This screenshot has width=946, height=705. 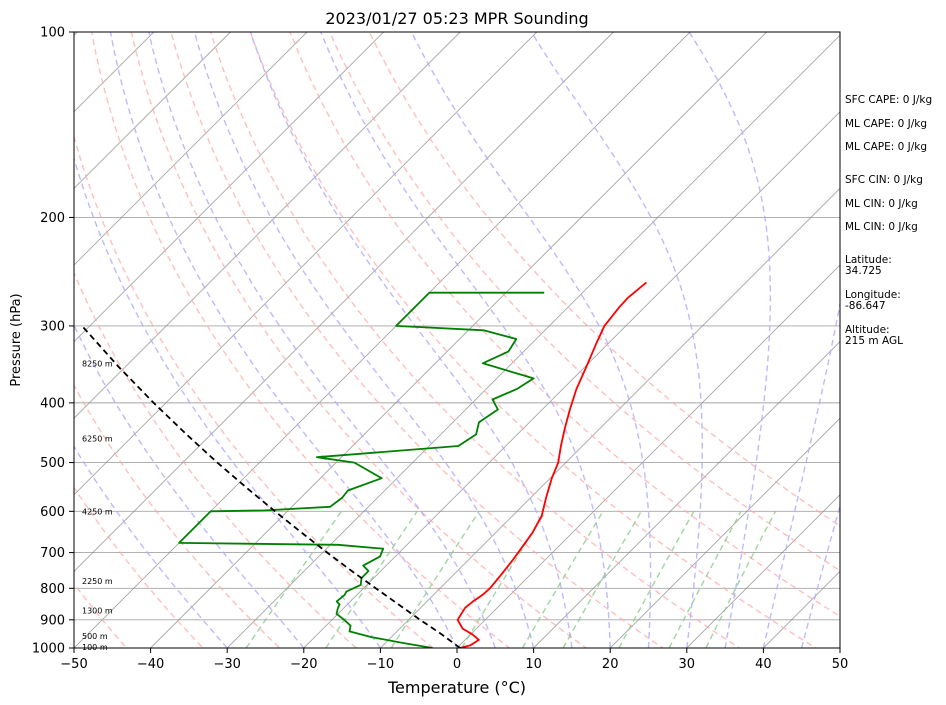 I want to click on y-tick-label: 400, so click(x=52, y=403).